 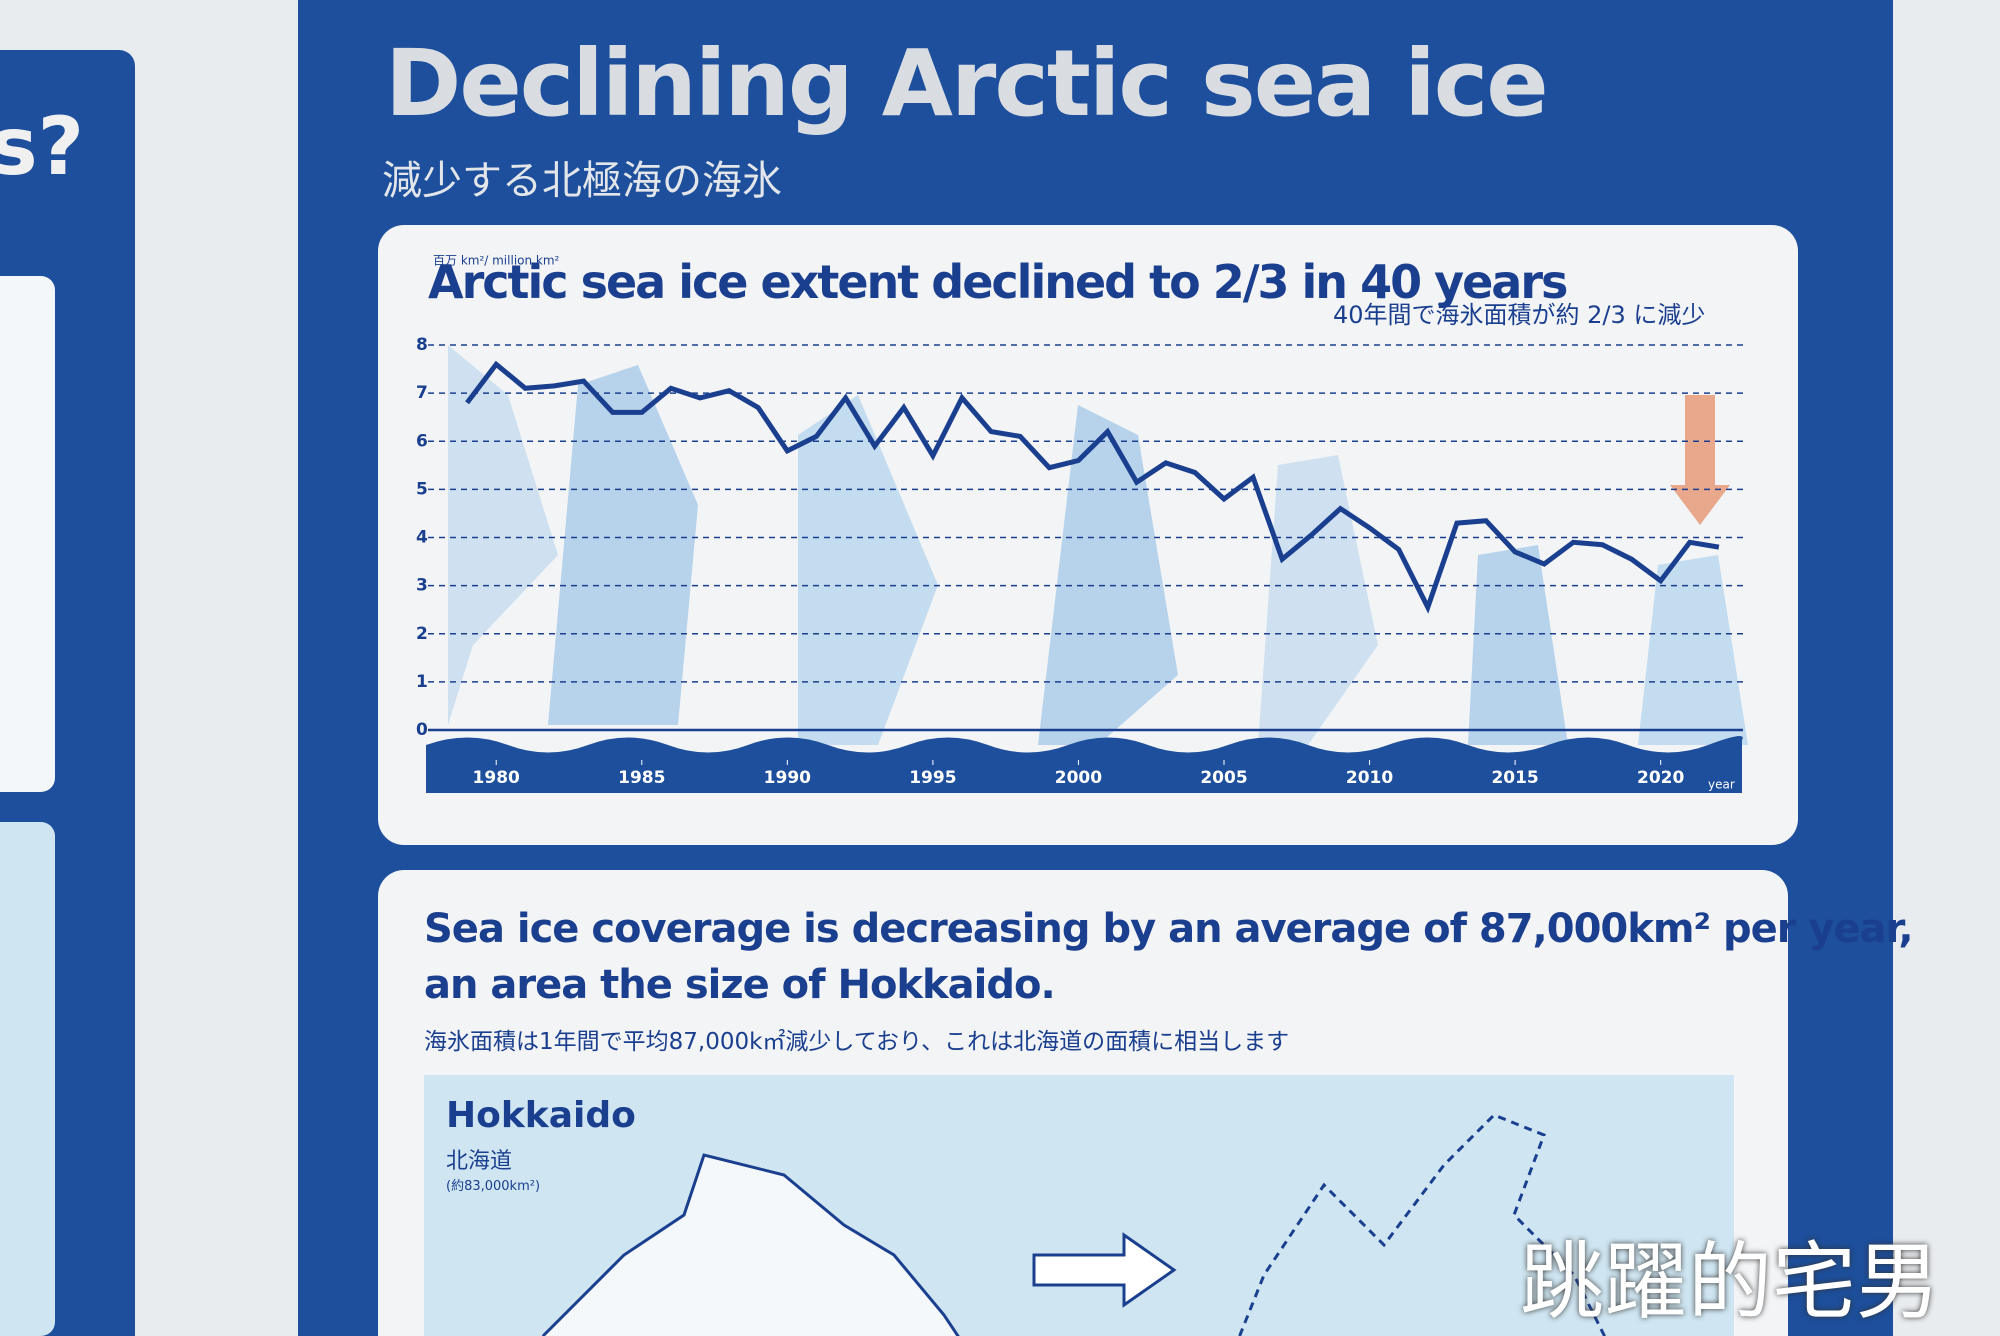 What do you see at coordinates (1514, 778) in the screenshot?
I see `x-tick-label: 2015` at bounding box center [1514, 778].